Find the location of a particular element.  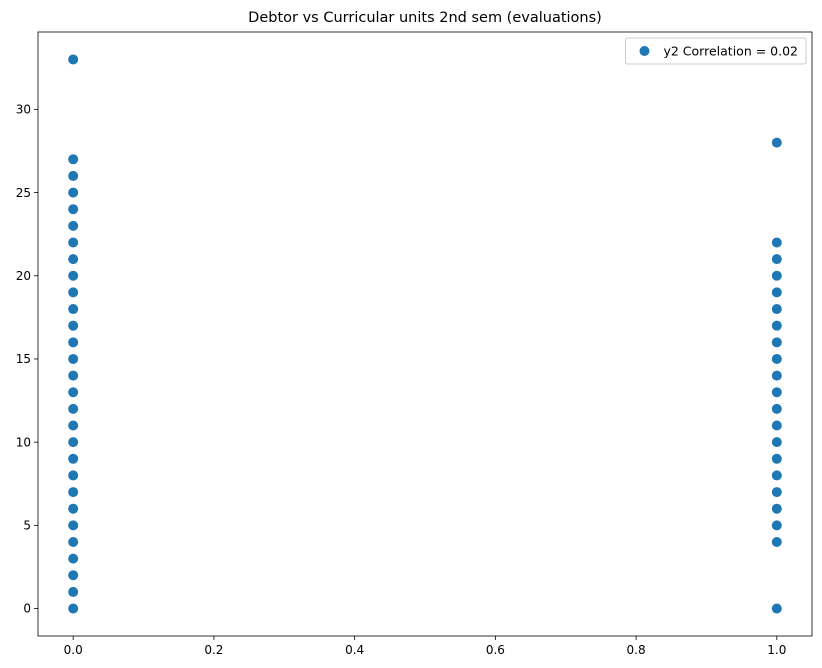

y-tick-label: 20 is located at coordinates (23, 276).